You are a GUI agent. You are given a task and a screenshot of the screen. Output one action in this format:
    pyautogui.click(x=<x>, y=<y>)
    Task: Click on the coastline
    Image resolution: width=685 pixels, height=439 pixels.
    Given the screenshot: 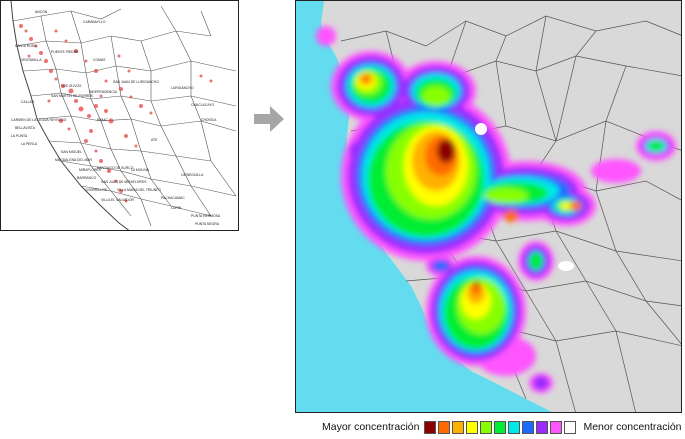 What is the action you would take?
    pyautogui.click(x=70, y=115)
    